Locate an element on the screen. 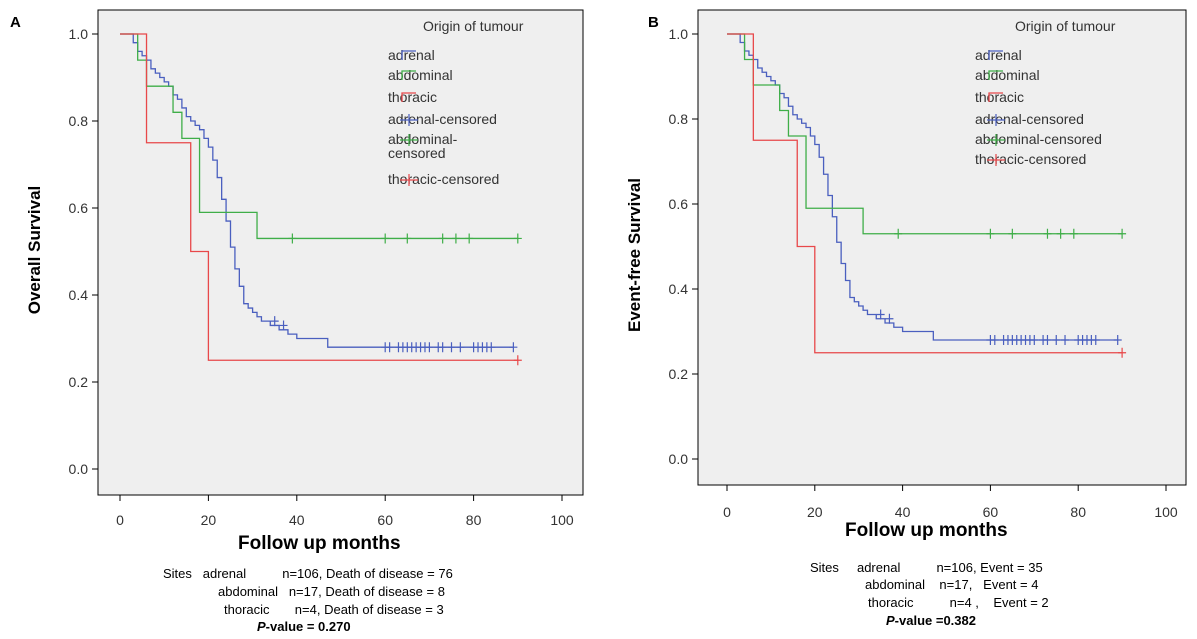 The height and width of the screenshot is (639, 1197). x-tick-label: 20 is located at coordinates (209, 520).